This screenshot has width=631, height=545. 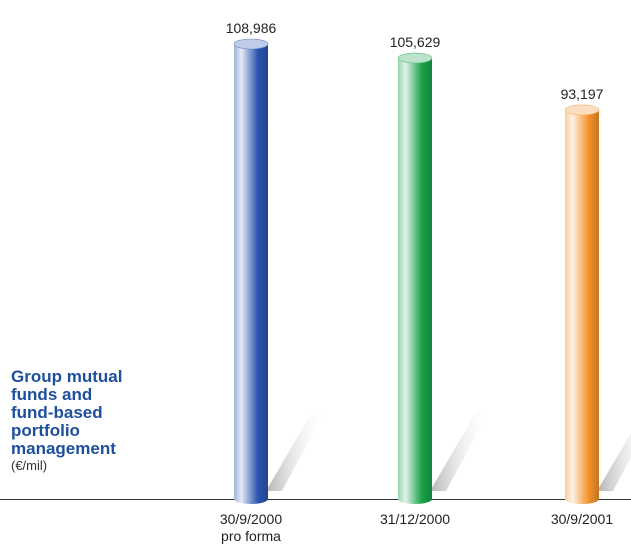 What do you see at coordinates (582, 94) in the screenshot?
I see `data-label: 93,197` at bounding box center [582, 94].